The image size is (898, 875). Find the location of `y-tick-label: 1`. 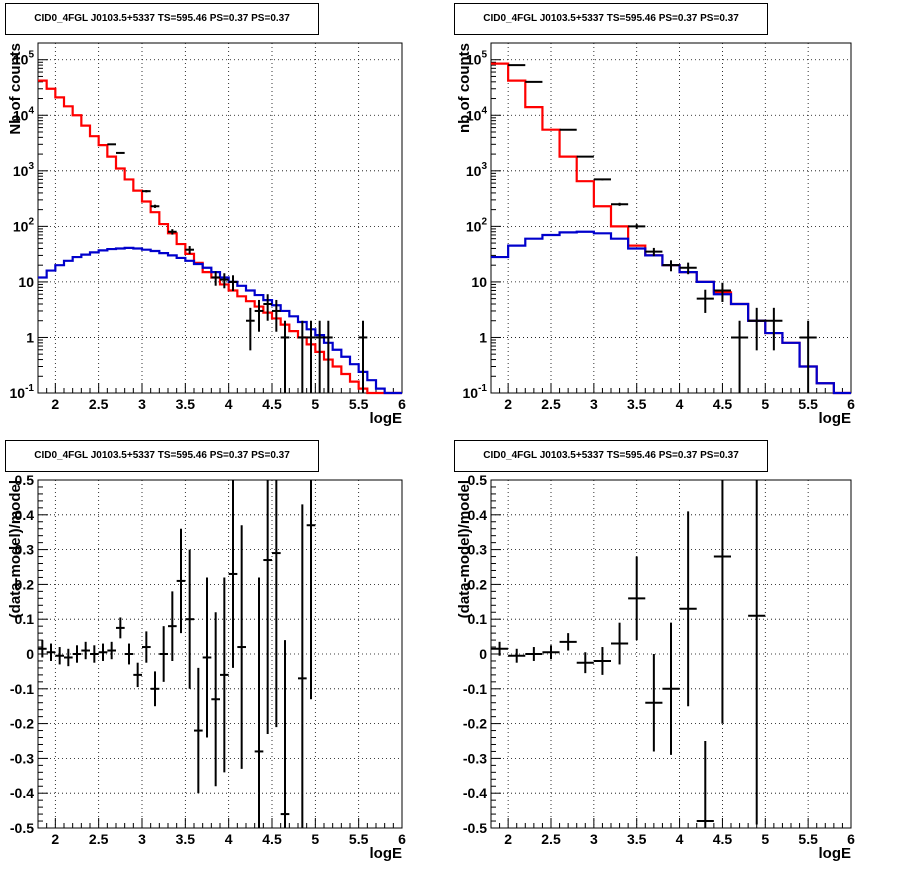

y-tick-label: 1 is located at coordinates (30, 337).